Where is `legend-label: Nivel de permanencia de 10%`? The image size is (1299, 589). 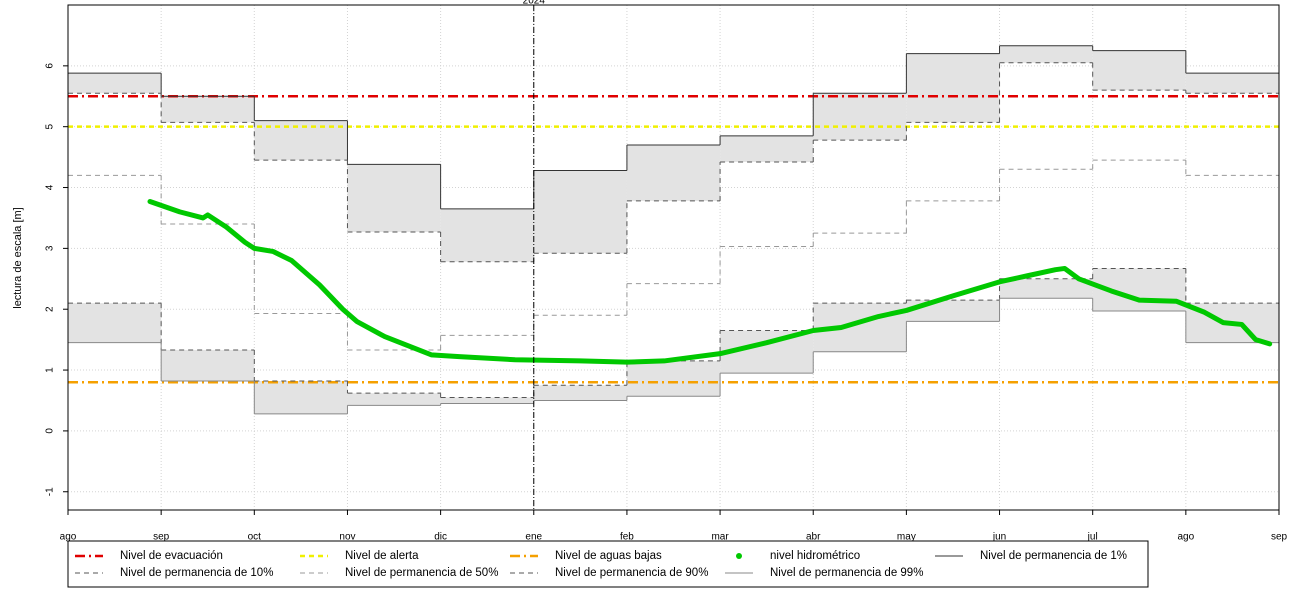
legend-label: Nivel de permanencia de 10% is located at coordinates (196, 573).